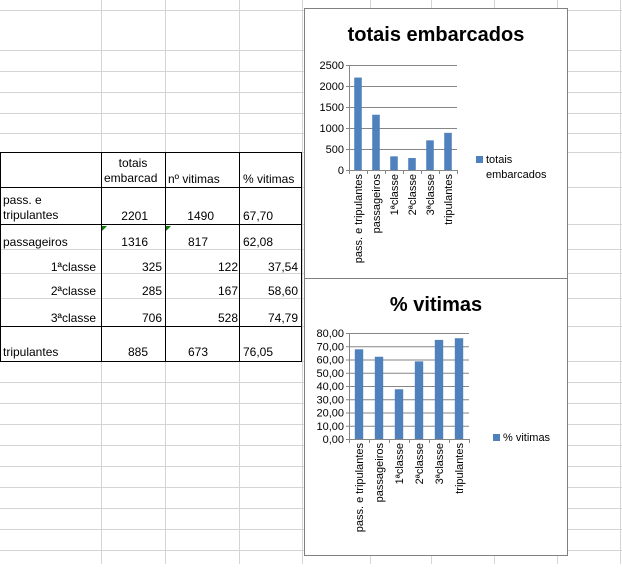  Describe the element at coordinates (227, 267) in the screenshot. I see `cell-vitimas: 122` at that location.